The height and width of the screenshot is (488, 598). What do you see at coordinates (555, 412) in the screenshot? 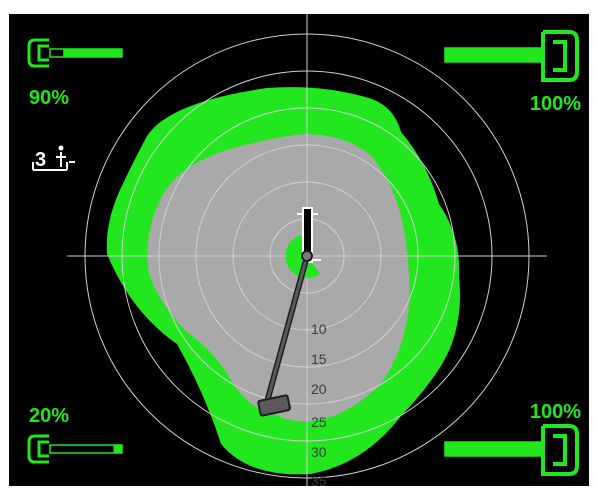
I see `outrigger-percent-bottom-right: 100%` at bounding box center [555, 412].